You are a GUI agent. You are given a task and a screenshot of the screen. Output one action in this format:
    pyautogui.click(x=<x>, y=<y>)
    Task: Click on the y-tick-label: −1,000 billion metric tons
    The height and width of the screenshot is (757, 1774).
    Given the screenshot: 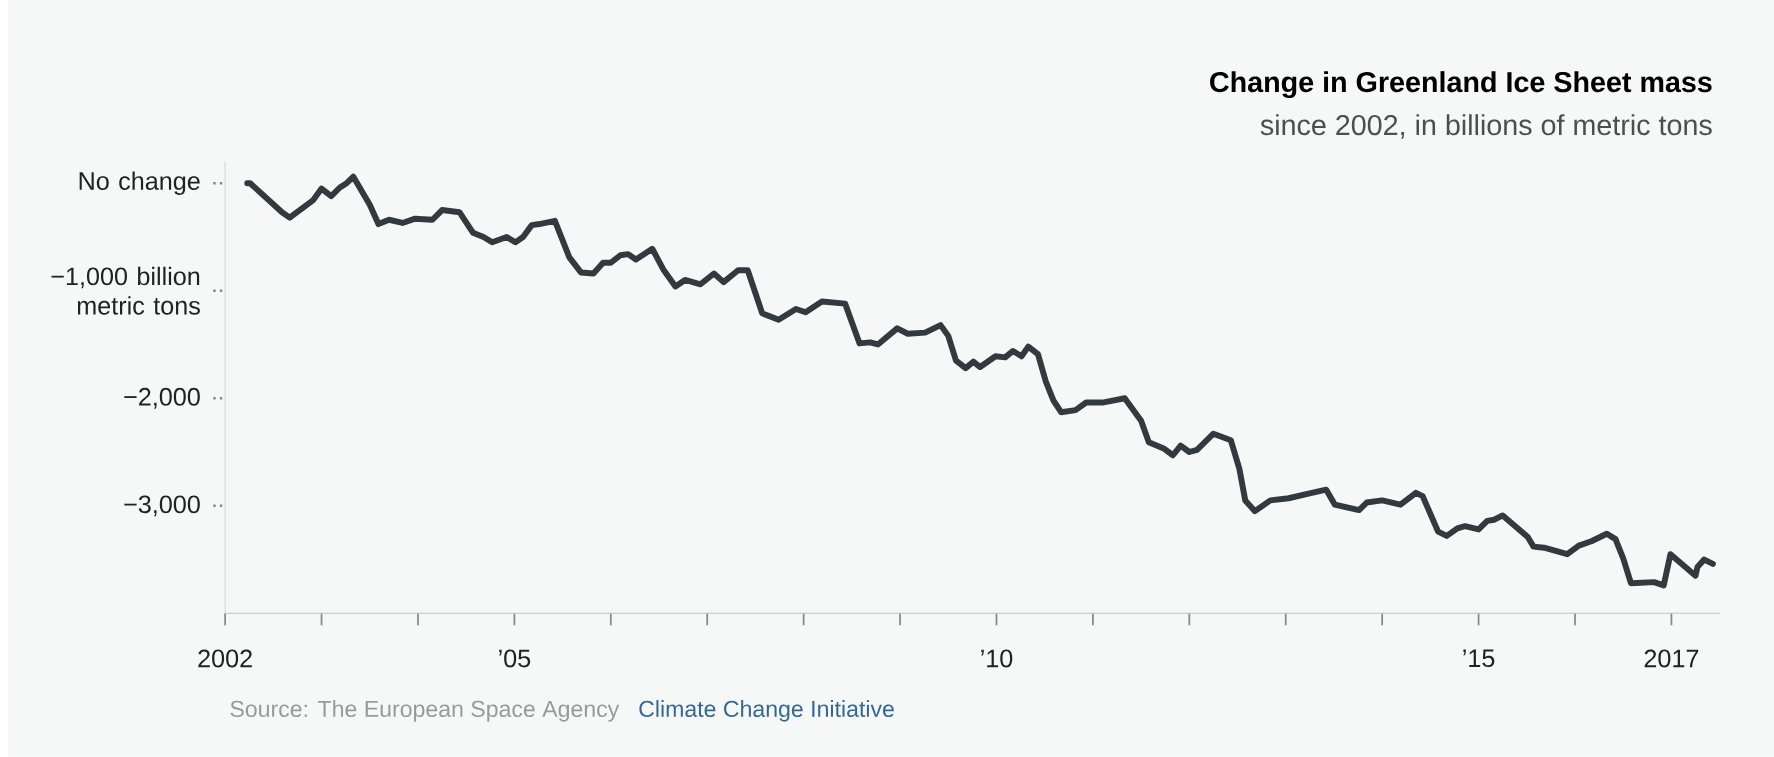 What is the action you would take?
    pyautogui.click(x=125, y=290)
    